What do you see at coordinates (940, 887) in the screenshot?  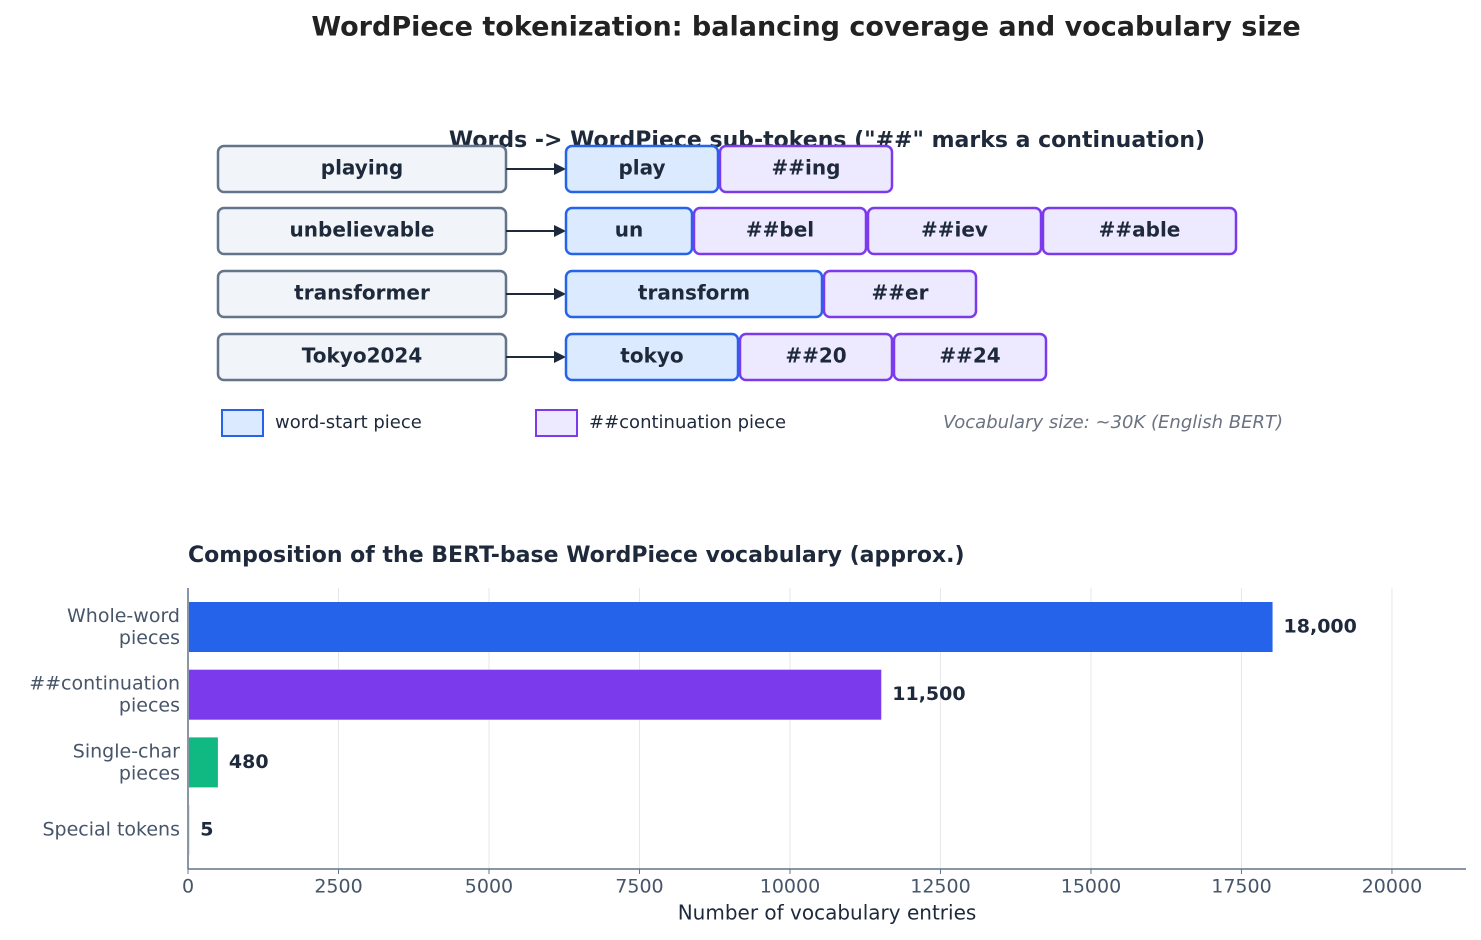 I see `x-tick-label: 12500` at bounding box center [940, 887].